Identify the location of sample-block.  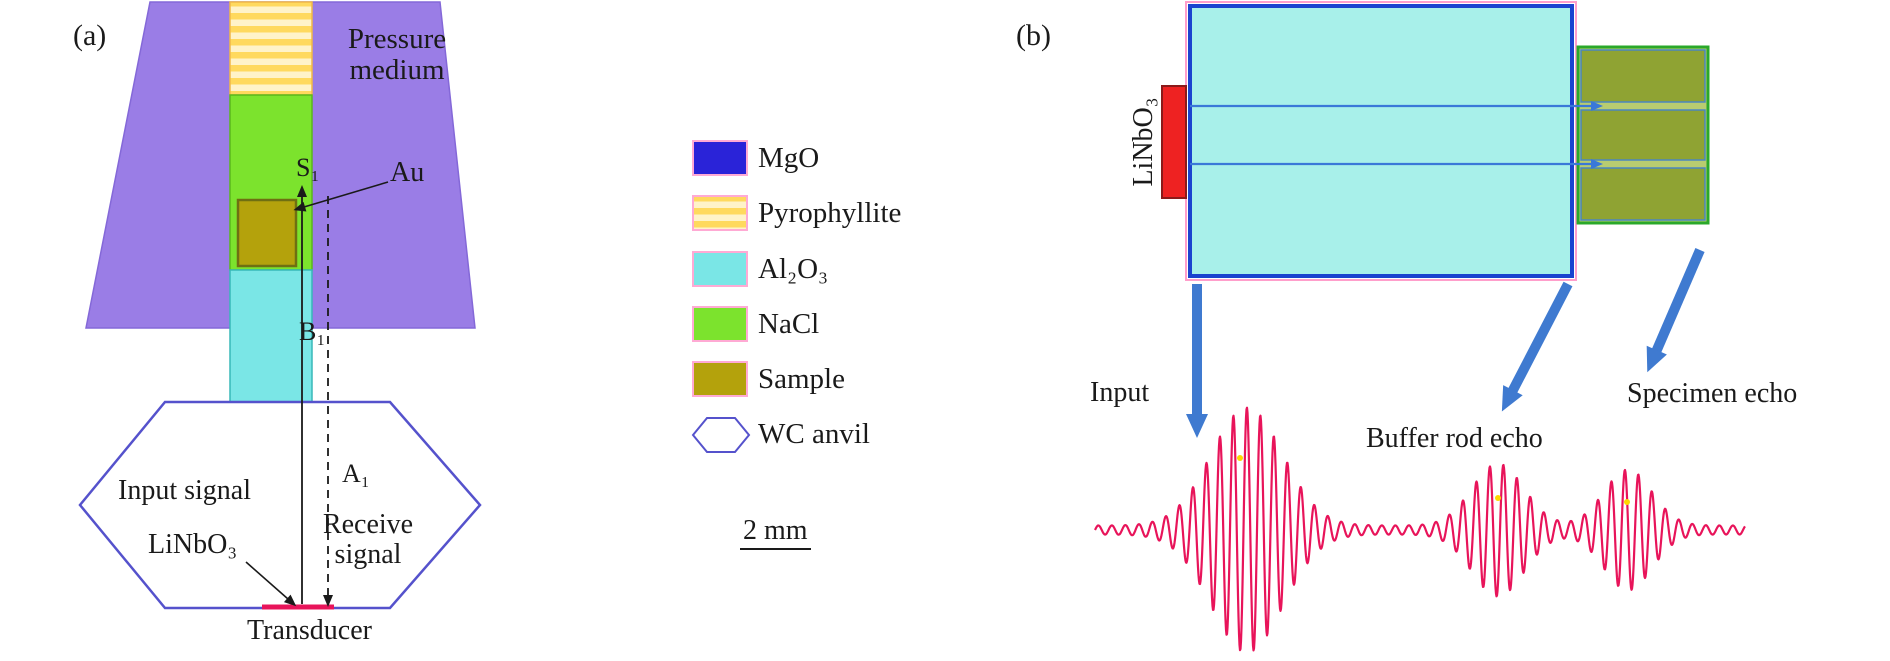
(267, 233).